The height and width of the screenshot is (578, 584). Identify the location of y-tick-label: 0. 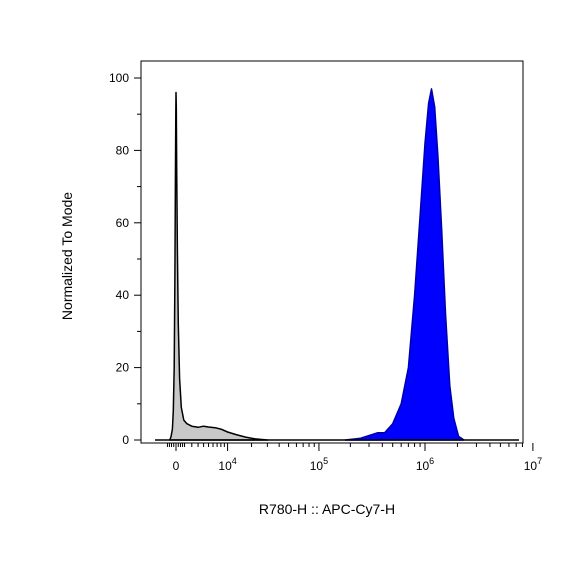
(125, 440).